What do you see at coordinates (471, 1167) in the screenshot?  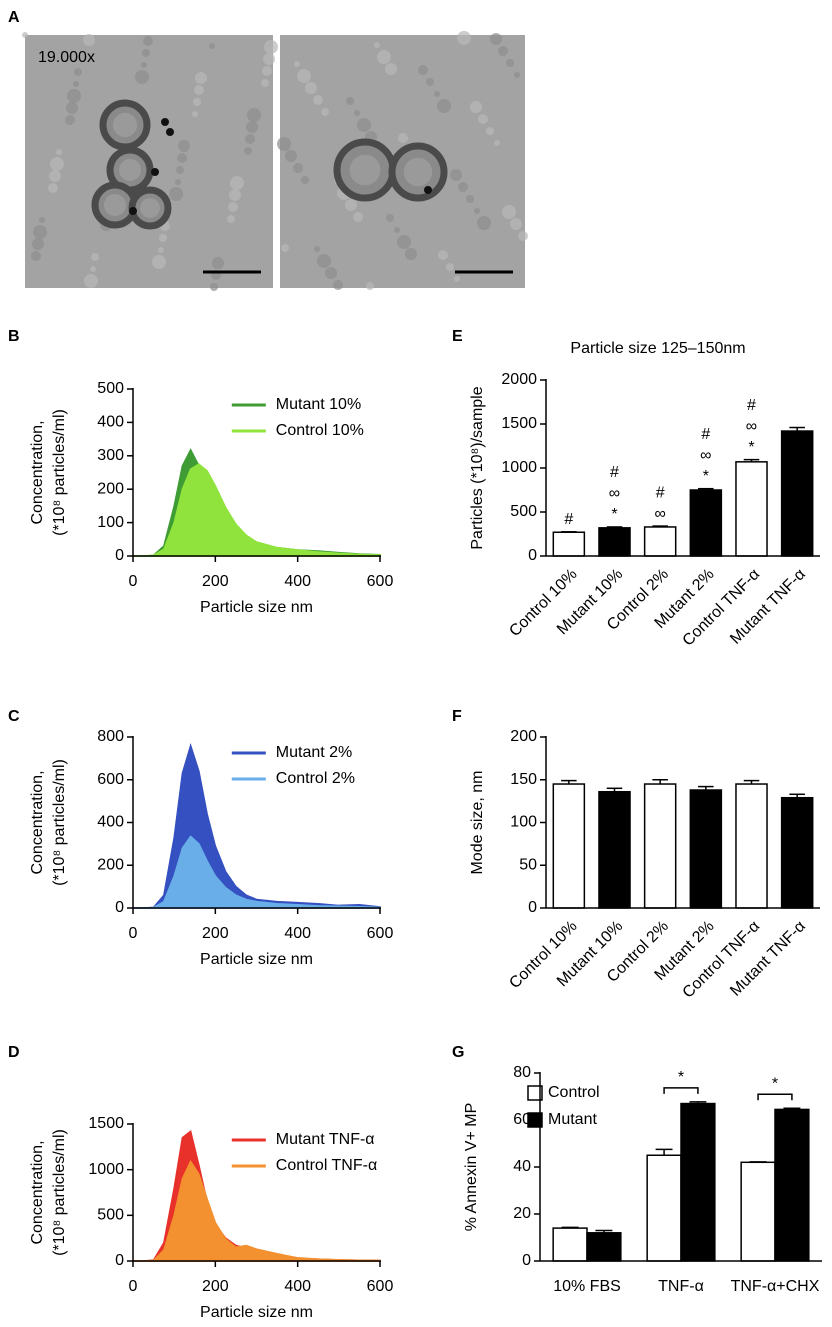 I see `y-axis-label: % Annexin V+ MP` at bounding box center [471, 1167].